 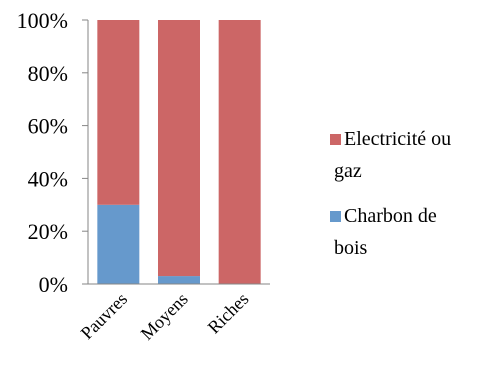 I want to click on y-tick-label: 40%, so click(x=48, y=178).